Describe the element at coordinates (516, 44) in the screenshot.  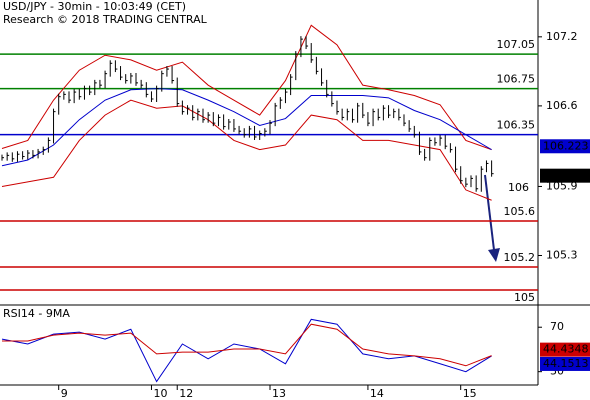
I see `level-label: 107.05` at that location.